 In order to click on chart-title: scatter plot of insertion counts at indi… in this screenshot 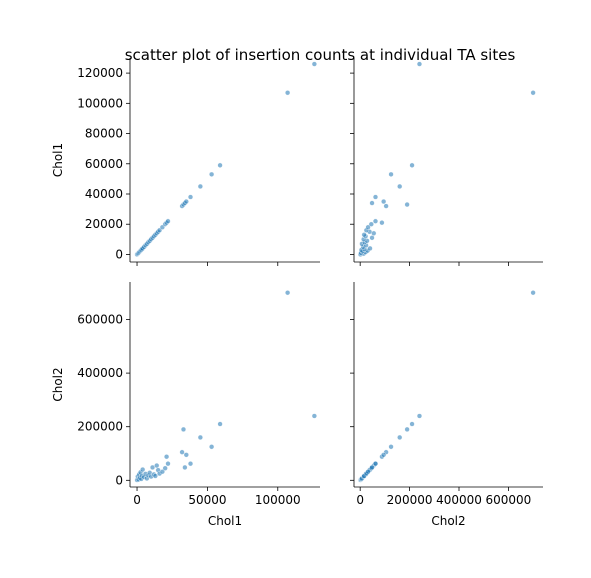, I will do `click(320, 55)`.